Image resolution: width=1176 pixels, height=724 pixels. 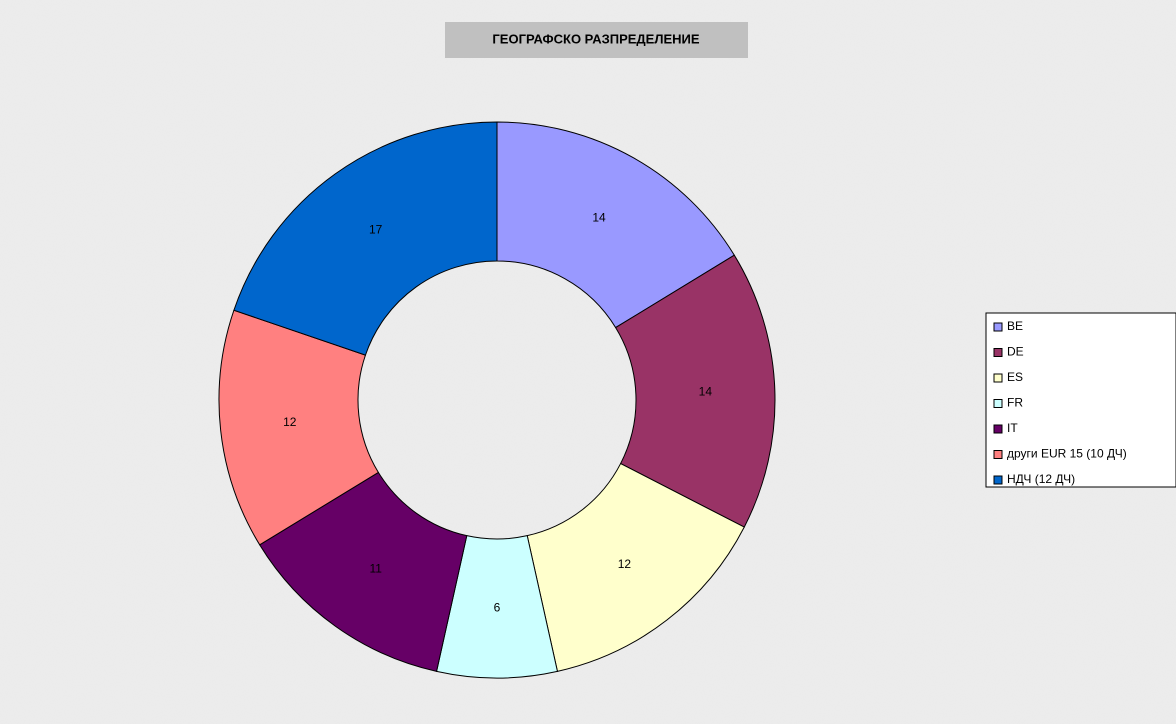 I want to click on legend-label: НДЧ (12 ДЧ), so click(x=1041, y=479).